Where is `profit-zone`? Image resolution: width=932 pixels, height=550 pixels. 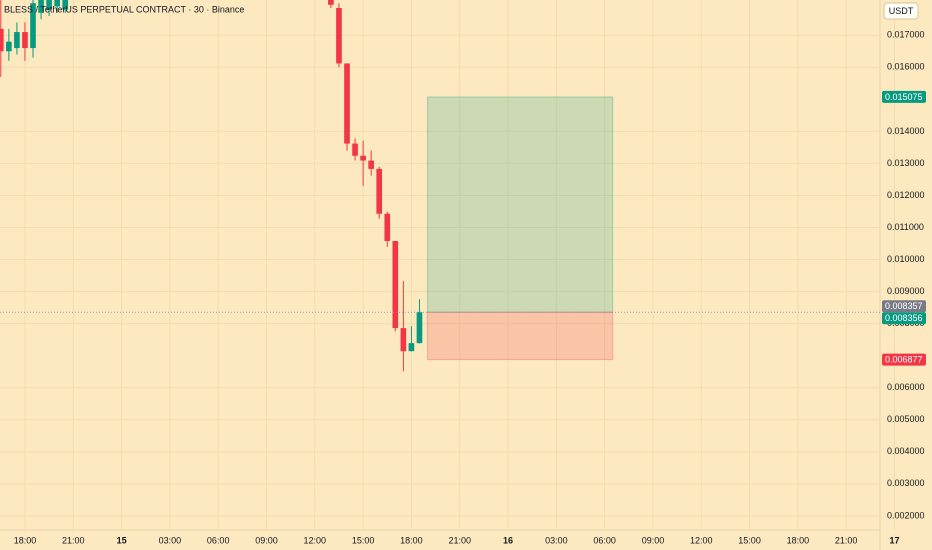 profit-zone is located at coordinates (520, 204).